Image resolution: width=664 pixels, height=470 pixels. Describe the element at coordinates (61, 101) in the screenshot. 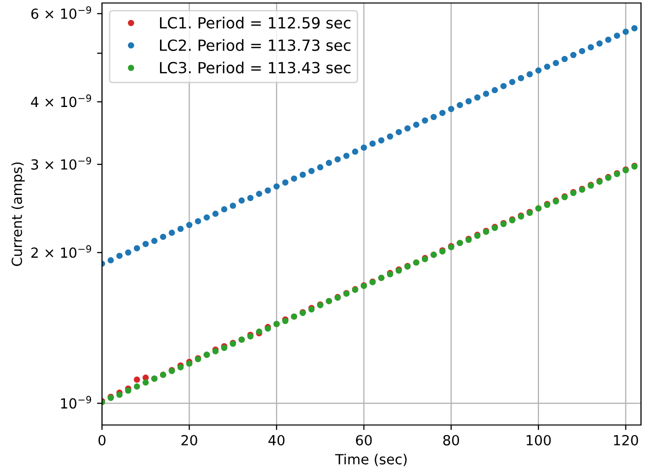

I see `y-tick-label: 4 × 10$^{−9}$` at that location.